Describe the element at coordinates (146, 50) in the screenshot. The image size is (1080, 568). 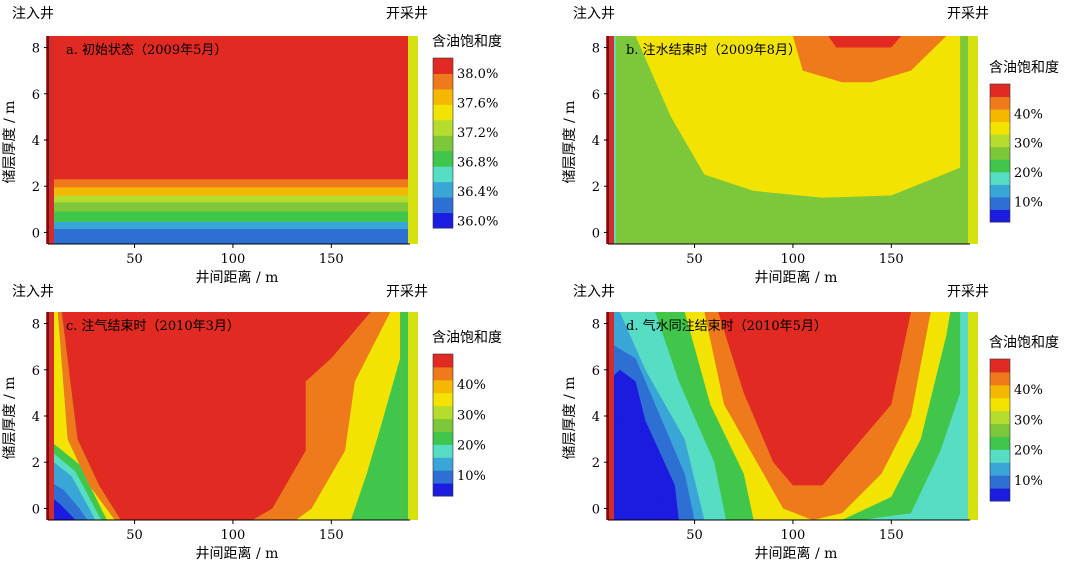
I see `panel-title: a. 初始状态（2009年5月）` at that location.